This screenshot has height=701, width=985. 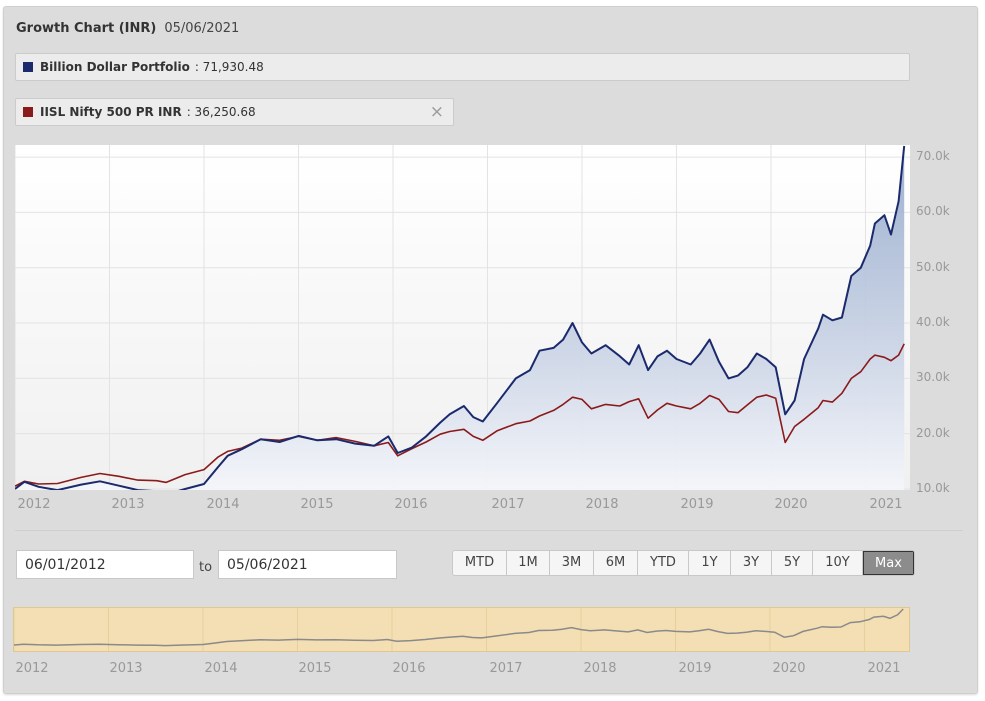 What do you see at coordinates (528, 563) in the screenshot?
I see `range-button-1m: 1M` at bounding box center [528, 563].